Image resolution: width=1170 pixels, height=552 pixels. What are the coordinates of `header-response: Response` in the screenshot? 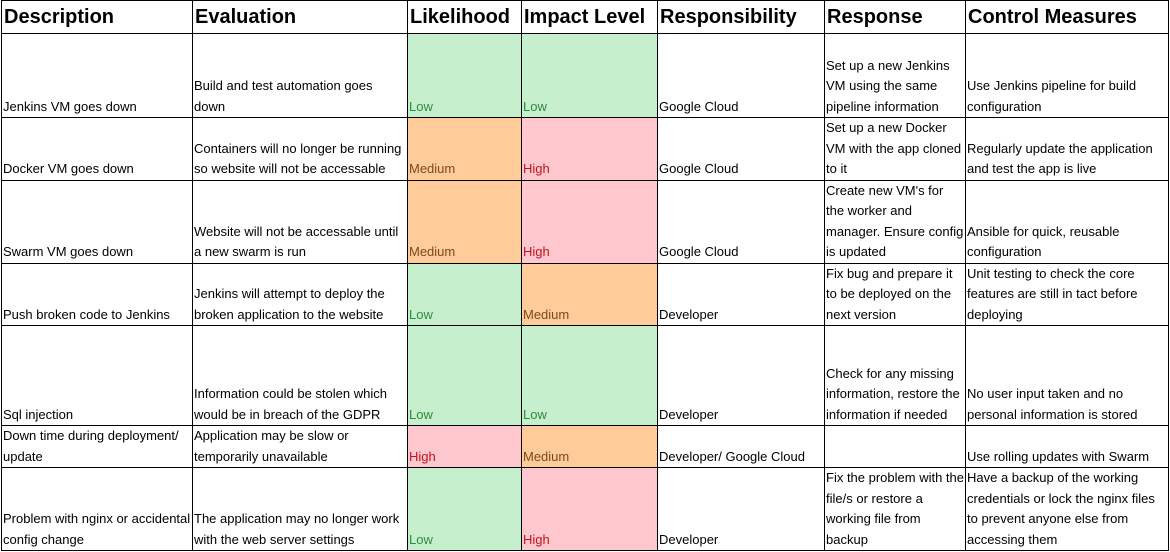 It's located at (895, 17).